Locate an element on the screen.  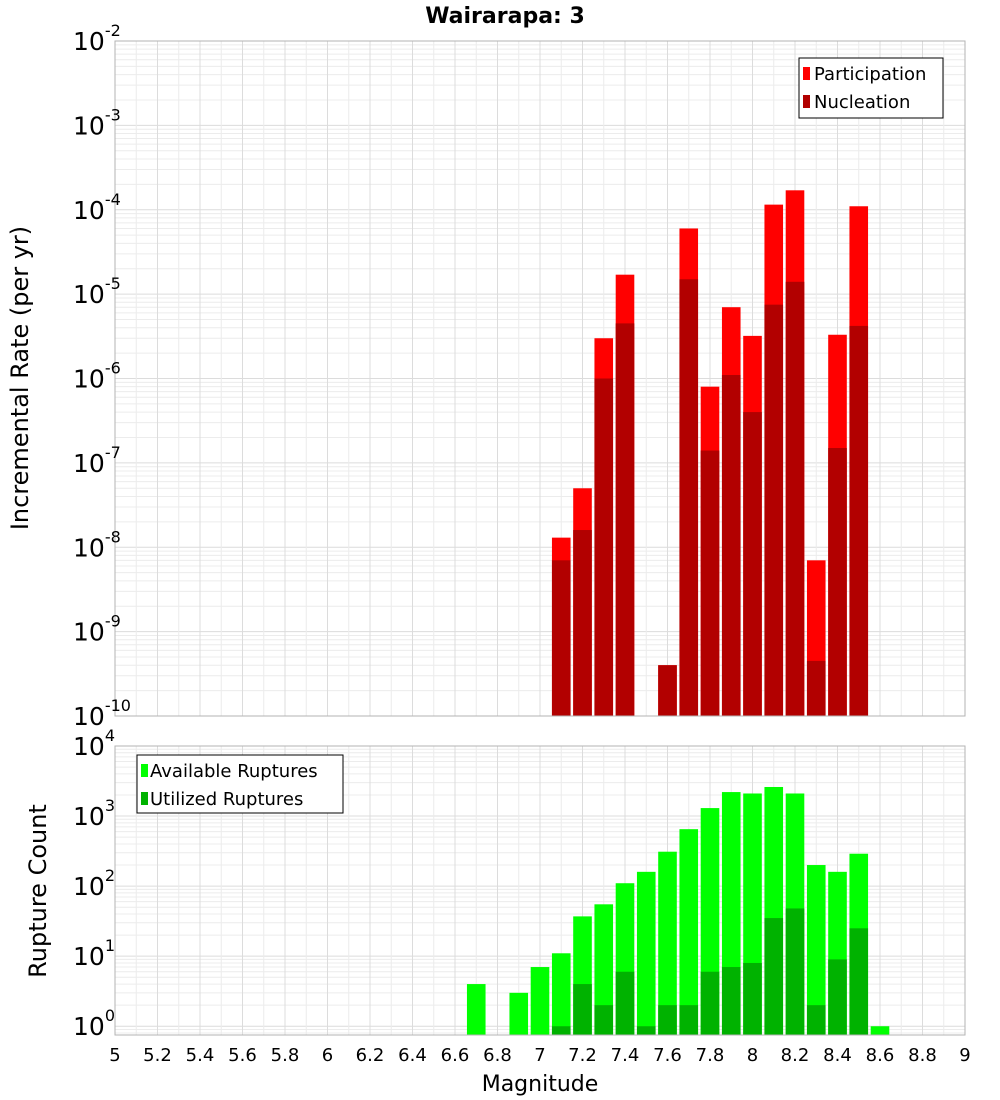
top-y-tick-label: 10⁻² is located at coordinates (97, 38).